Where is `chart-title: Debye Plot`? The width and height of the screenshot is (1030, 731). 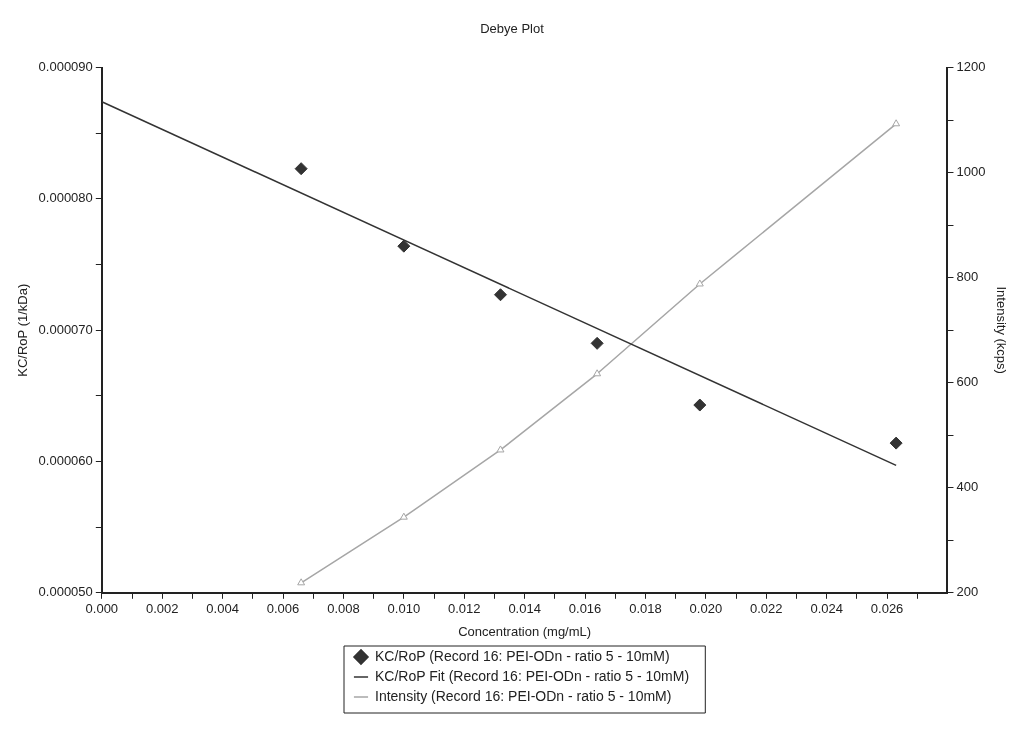
chart-title: Debye Plot is located at coordinates (512, 29).